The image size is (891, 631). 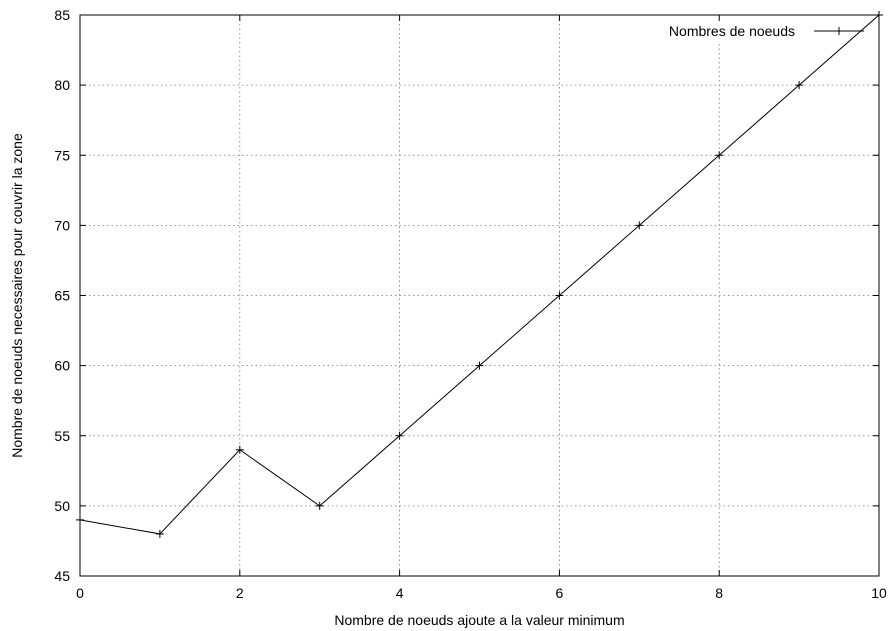 I want to click on y-tick-label: 85, so click(x=62, y=15).